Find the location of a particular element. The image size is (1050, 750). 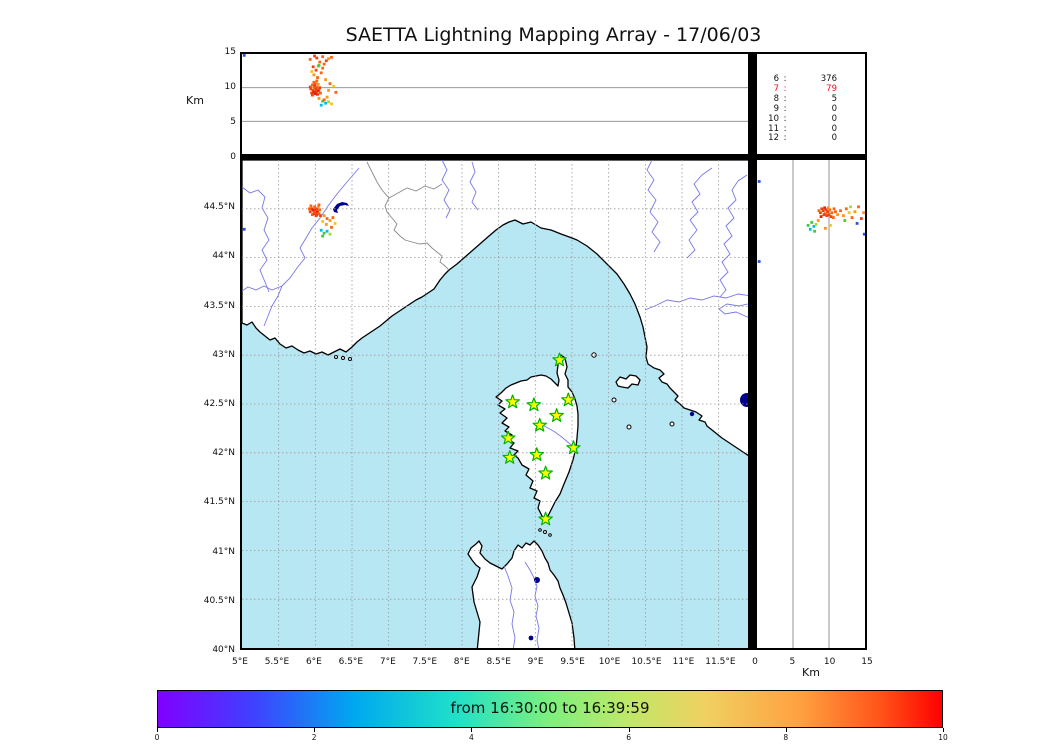

lon-tick-label: 5°E is located at coordinates (240, 662).